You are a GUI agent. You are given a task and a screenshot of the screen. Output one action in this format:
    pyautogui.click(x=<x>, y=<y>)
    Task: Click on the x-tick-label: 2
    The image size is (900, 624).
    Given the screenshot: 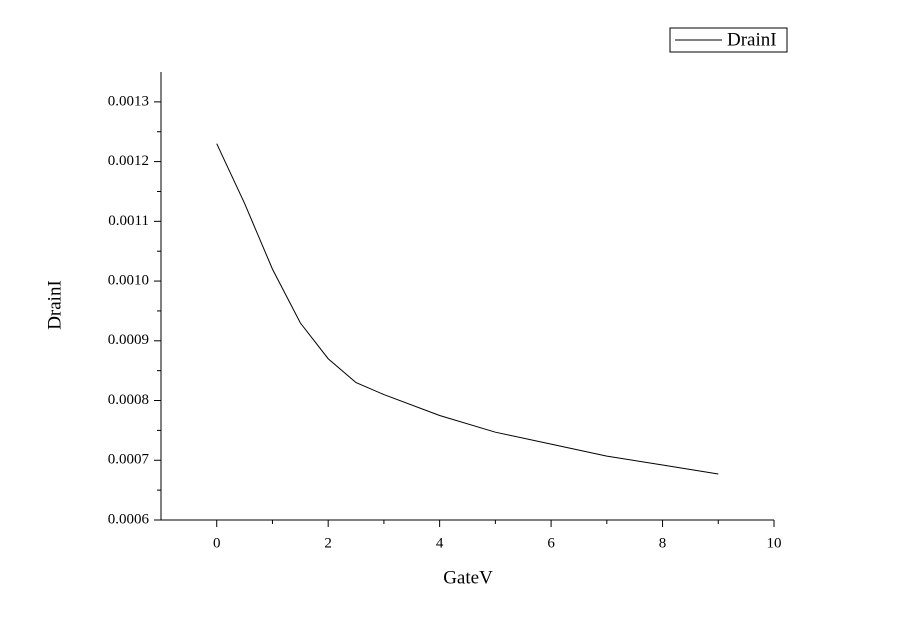 What is the action you would take?
    pyautogui.click(x=328, y=543)
    